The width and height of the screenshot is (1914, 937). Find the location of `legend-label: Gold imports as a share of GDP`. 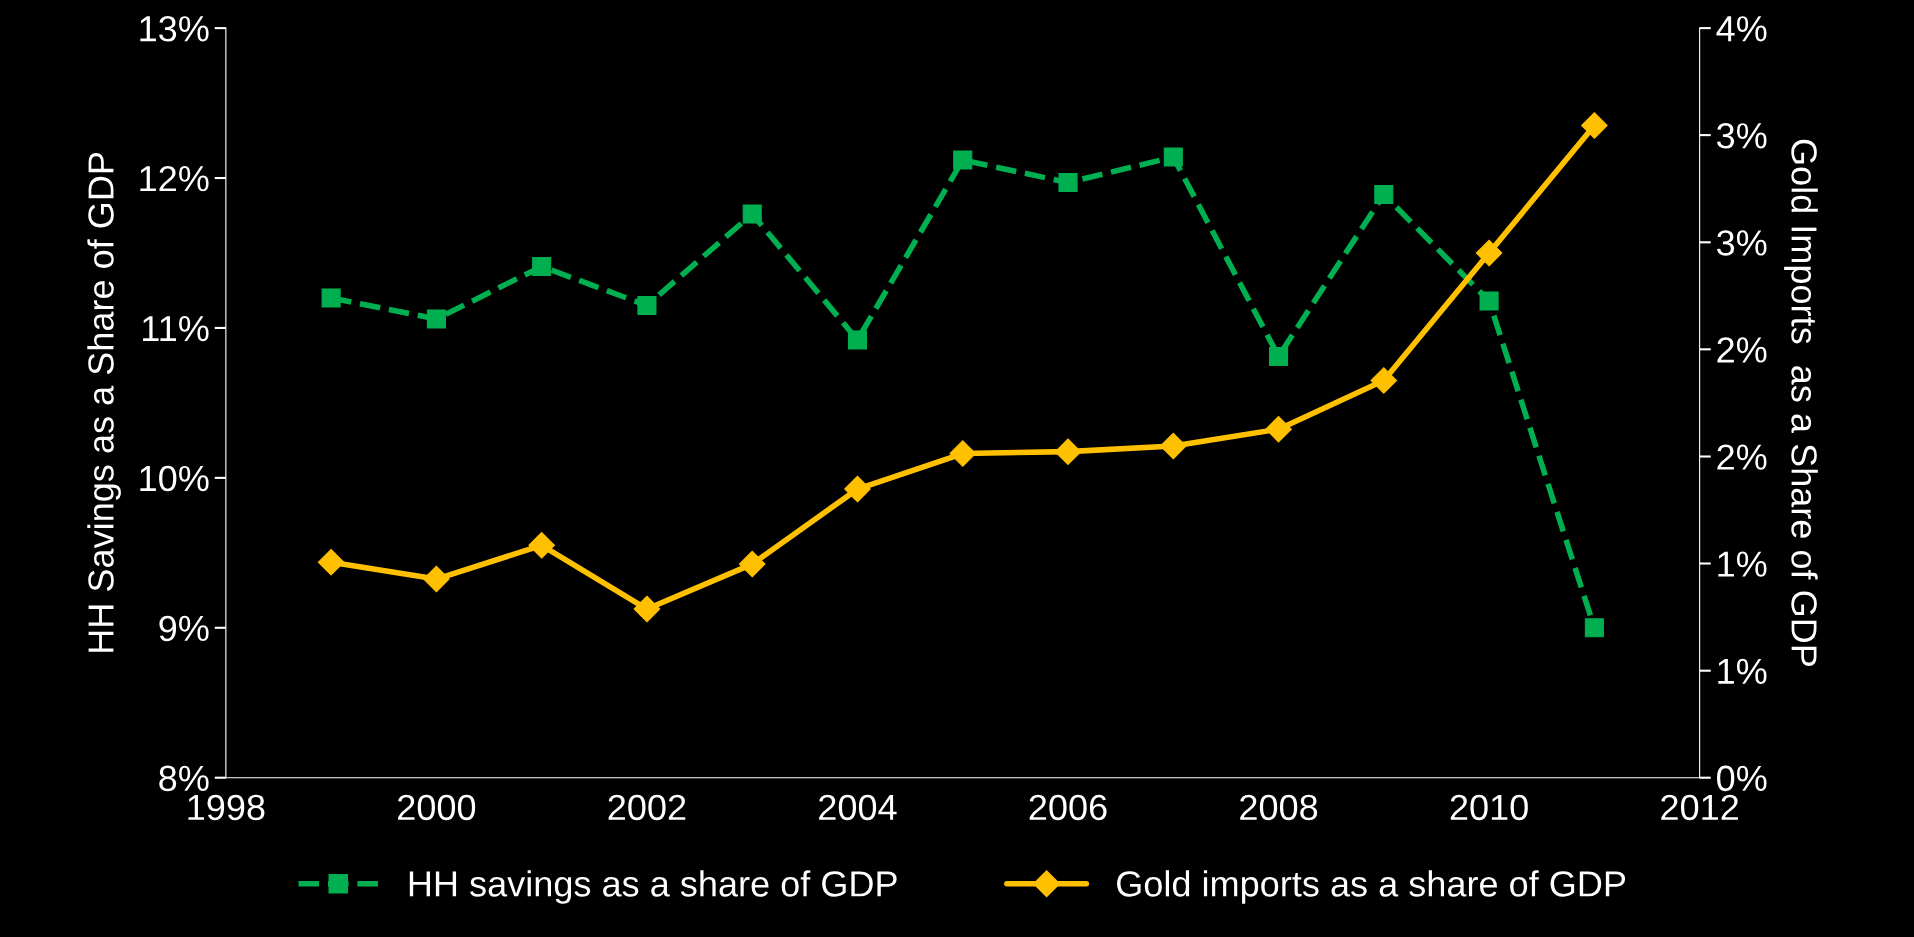

legend-label: Gold imports as a share of GDP is located at coordinates (1371, 887).